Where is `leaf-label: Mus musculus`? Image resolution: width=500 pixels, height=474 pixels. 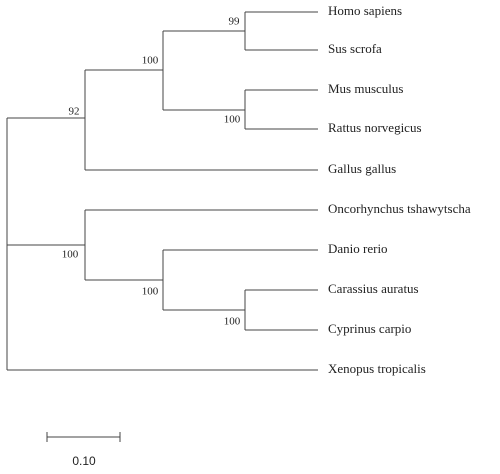 leaf-label: Mus musculus is located at coordinates (365, 88).